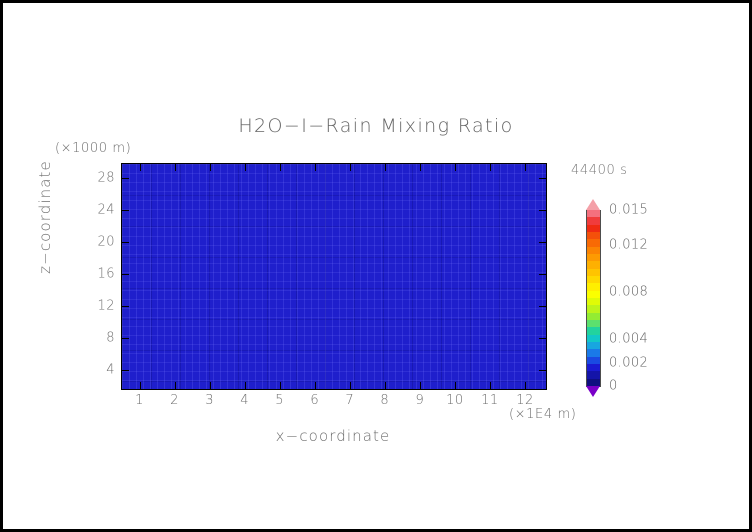  What do you see at coordinates (490, 400) in the screenshot?
I see `x-axis-tick-label: 11` at bounding box center [490, 400].